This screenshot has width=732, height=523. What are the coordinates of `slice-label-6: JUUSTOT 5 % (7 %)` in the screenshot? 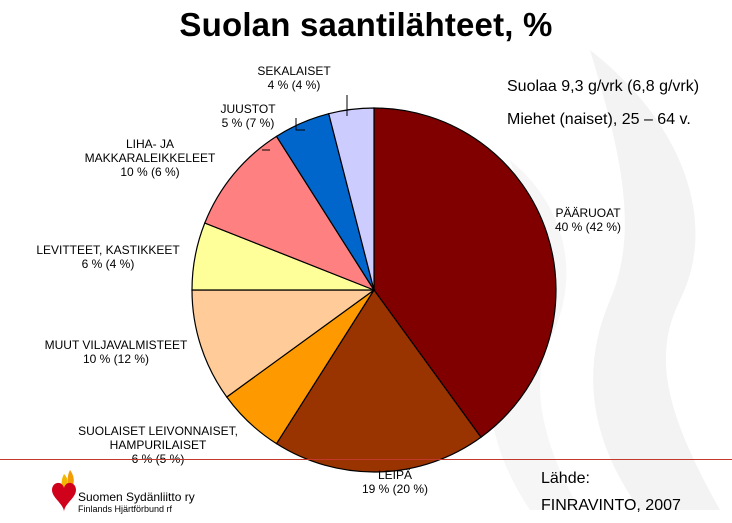 It's located at (248, 116).